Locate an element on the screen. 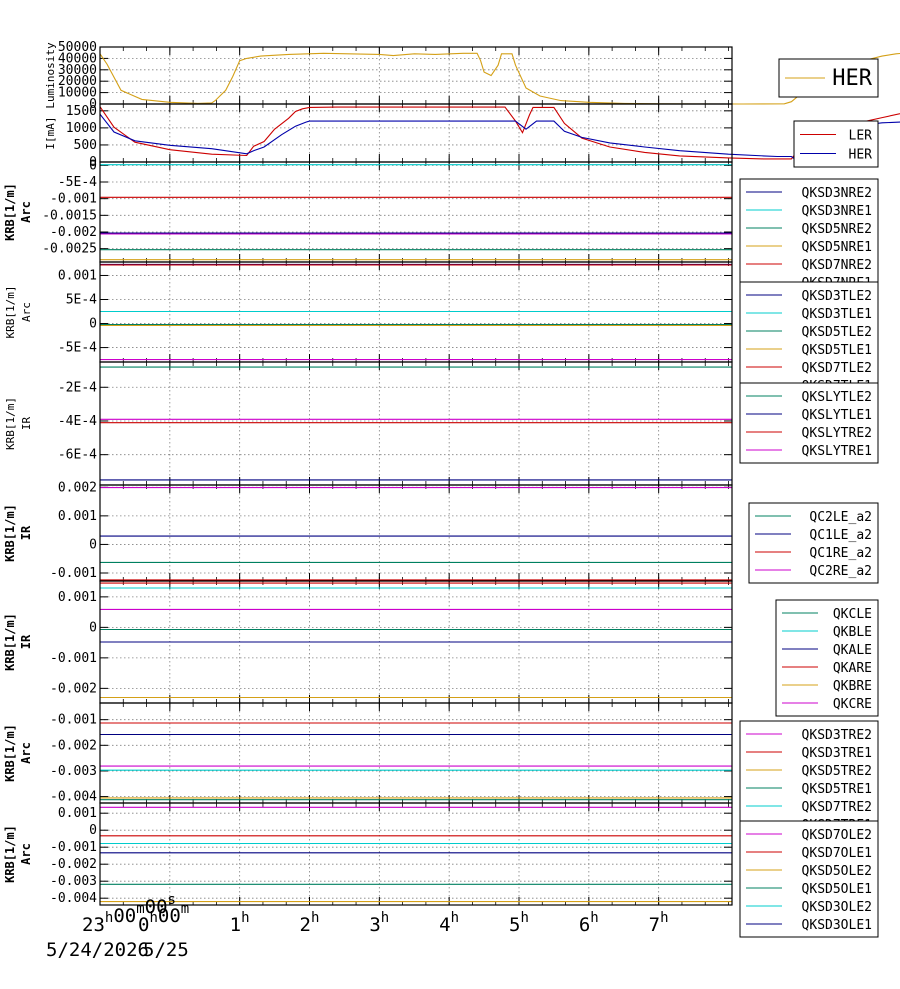 The width and height of the screenshot is (900, 989). legend-label: QKSD7OLE1 is located at coordinates (837, 853).